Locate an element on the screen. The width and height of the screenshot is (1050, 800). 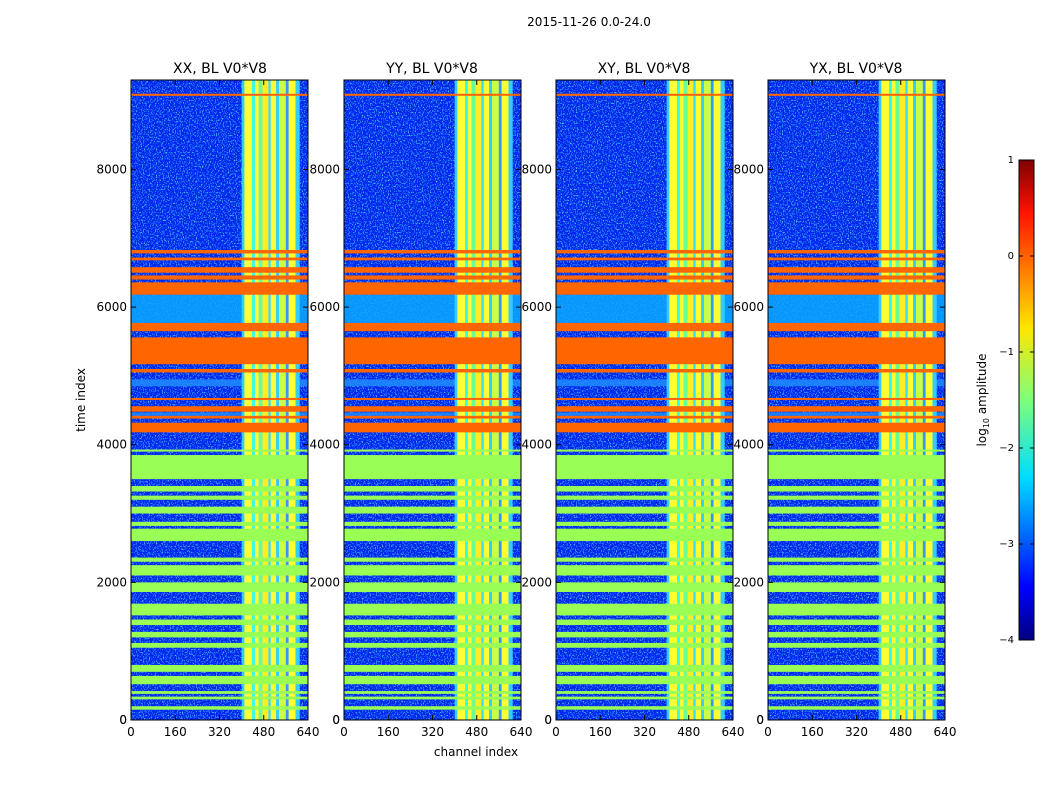
xx-xtick-label: 320 is located at coordinates (219, 732).